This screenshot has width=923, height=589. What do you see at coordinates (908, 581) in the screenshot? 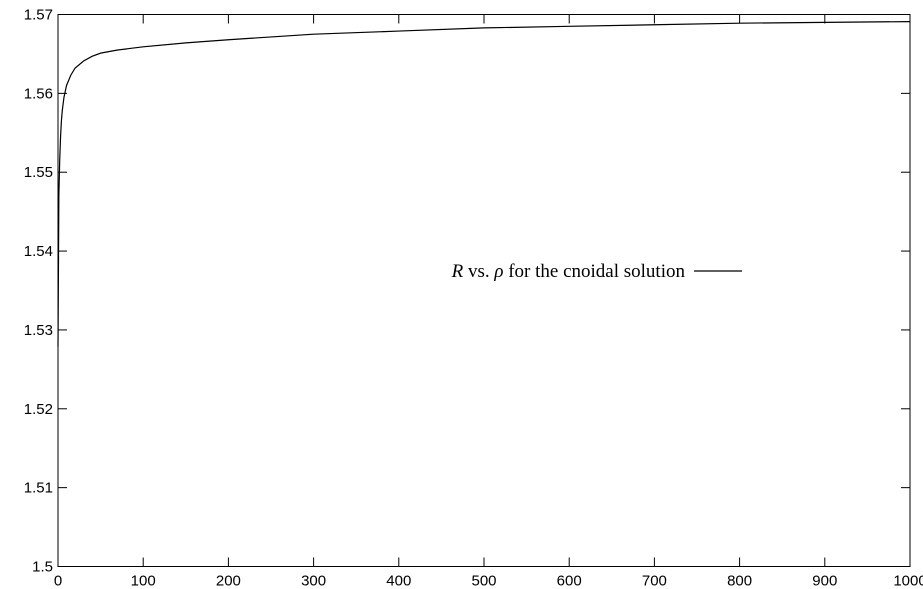
I see `x-tick-label: 1000` at bounding box center [908, 581].